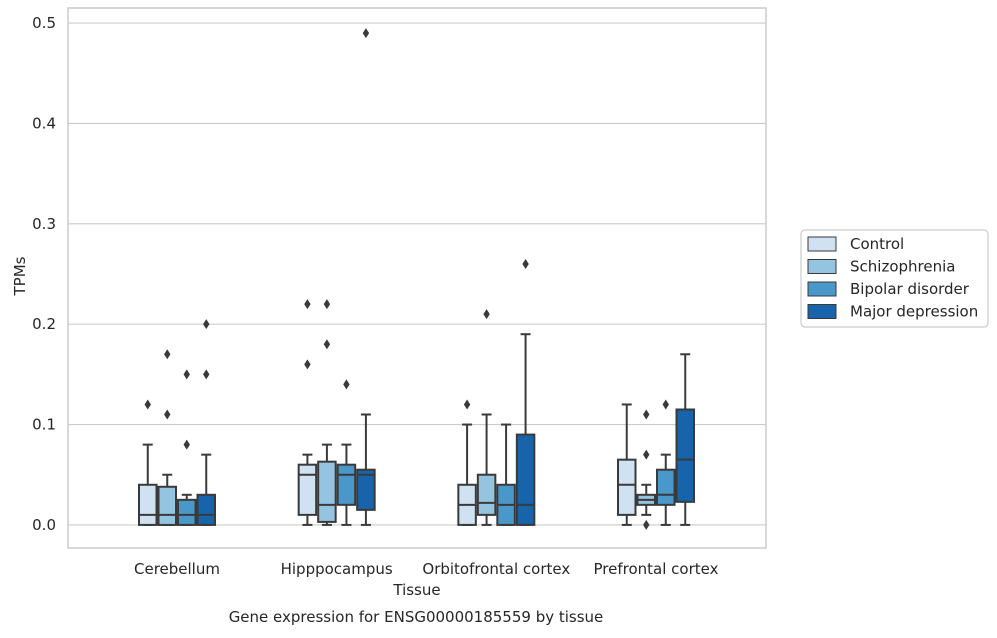 This screenshot has height=638, width=997. Describe the element at coordinates (656, 569) in the screenshot. I see `x-tick-label: Prefrontal cortex` at that location.